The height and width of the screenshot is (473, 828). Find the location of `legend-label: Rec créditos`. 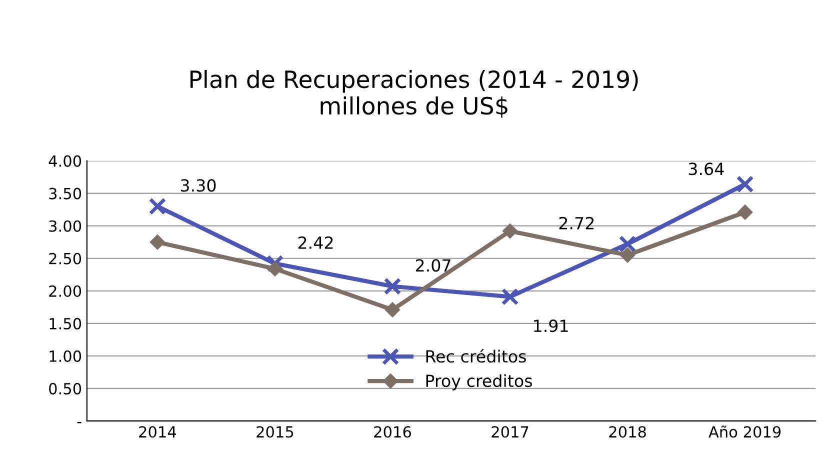

legend-label: Rec créditos is located at coordinates (476, 356).